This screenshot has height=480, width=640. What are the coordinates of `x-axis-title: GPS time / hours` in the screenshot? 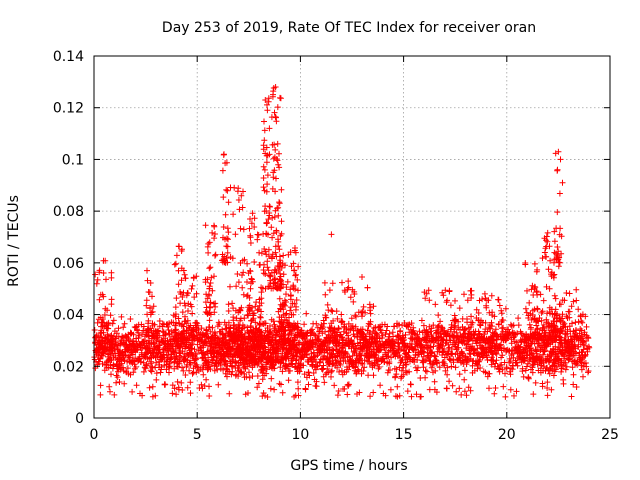 It's located at (348, 466).